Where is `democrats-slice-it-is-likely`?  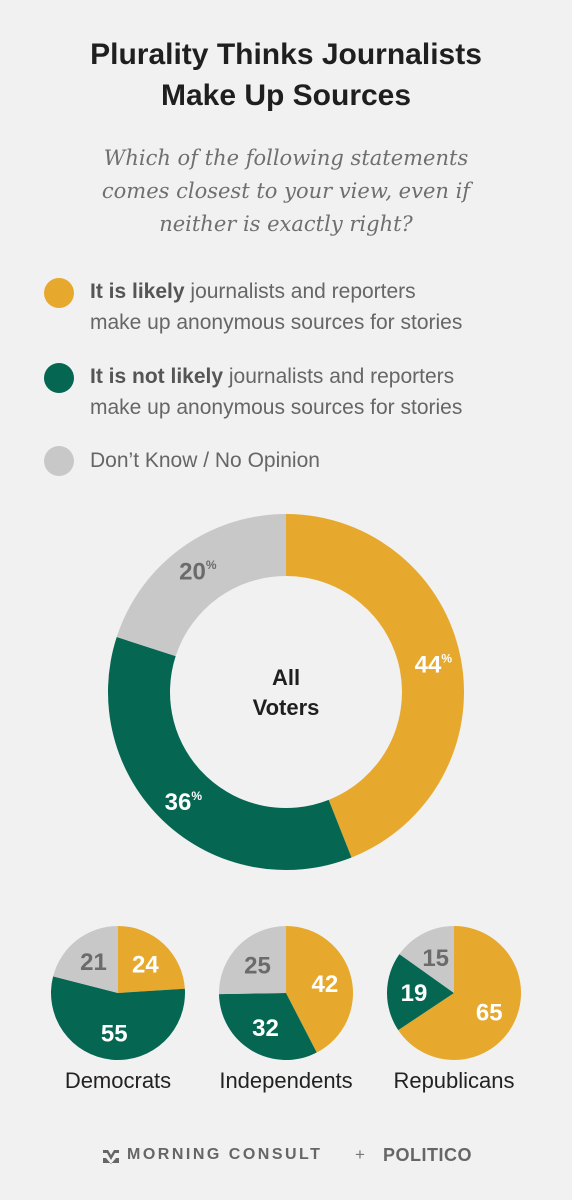 democrats-slice-it-is-likely is located at coordinates (151, 959).